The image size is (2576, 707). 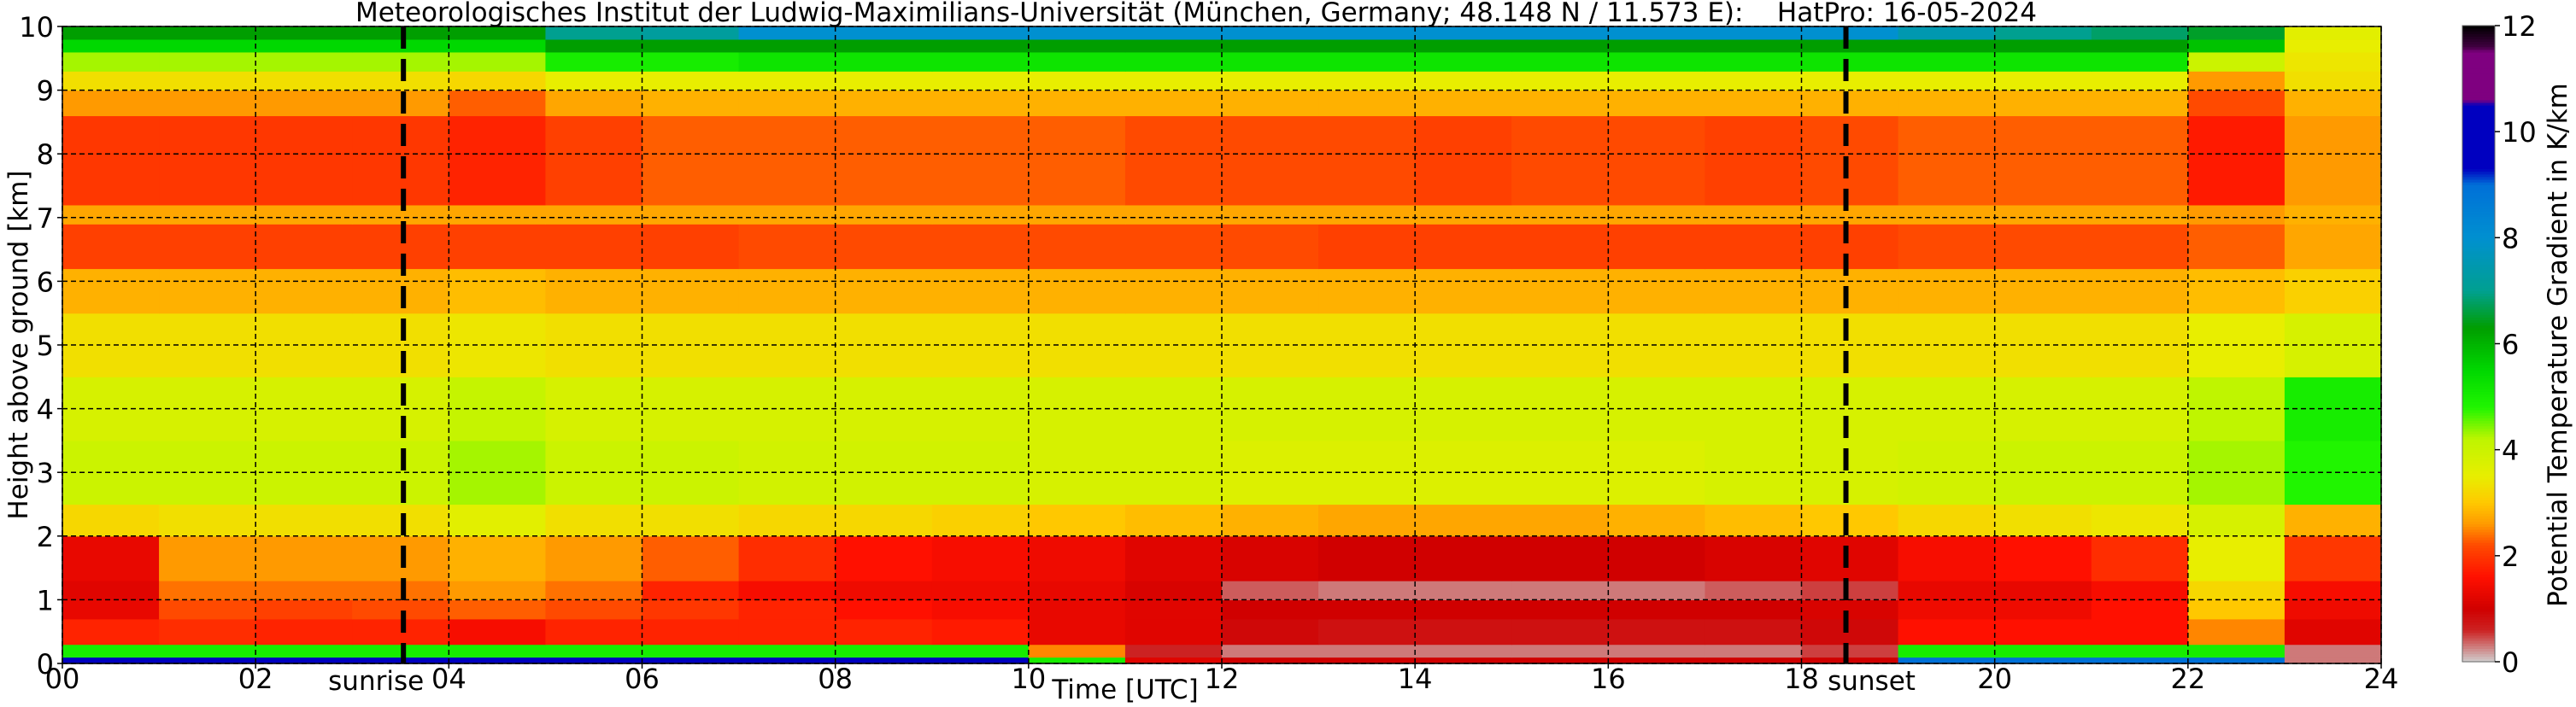 I want to click on x-tick-label: 08, so click(x=835, y=679).